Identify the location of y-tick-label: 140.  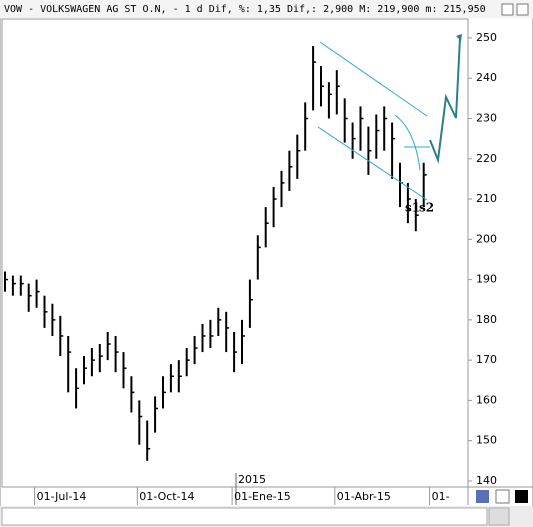
(486, 480).